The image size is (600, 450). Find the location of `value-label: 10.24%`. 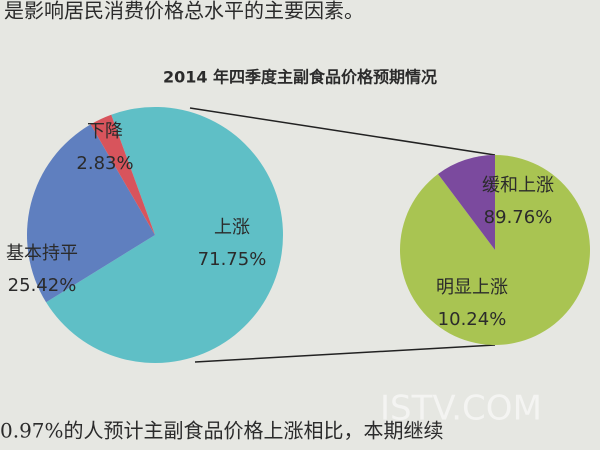

value-label: 10.24% is located at coordinates (472, 319).